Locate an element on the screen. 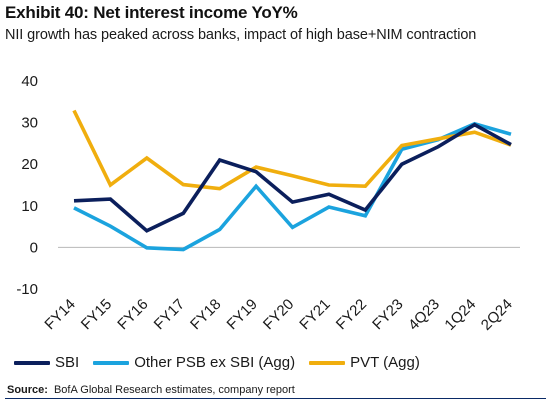  x-tick-label: FY23 is located at coordinates (387, 314).